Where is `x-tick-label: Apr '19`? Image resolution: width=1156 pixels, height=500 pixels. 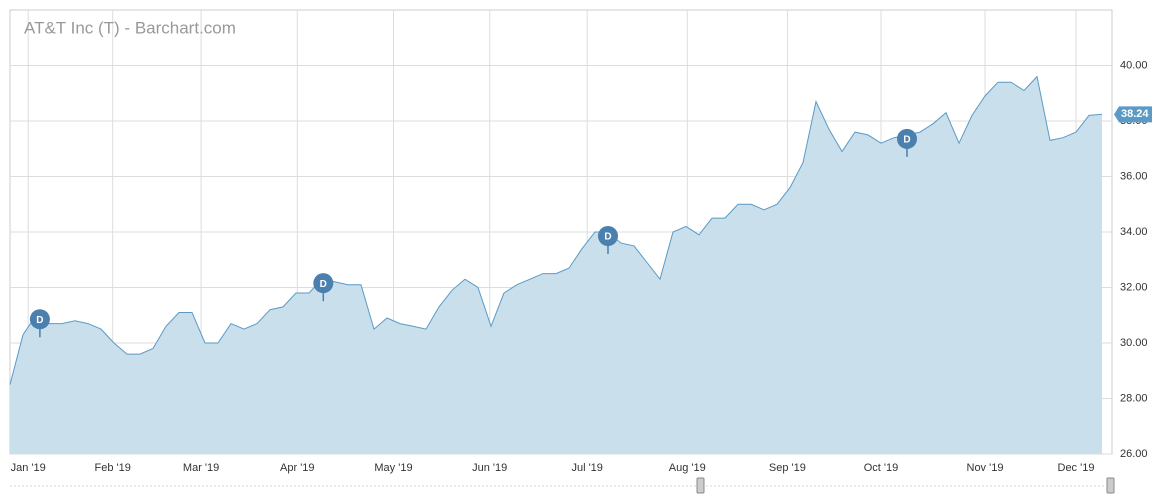
x-tick-label: Apr '19 is located at coordinates (297, 468).